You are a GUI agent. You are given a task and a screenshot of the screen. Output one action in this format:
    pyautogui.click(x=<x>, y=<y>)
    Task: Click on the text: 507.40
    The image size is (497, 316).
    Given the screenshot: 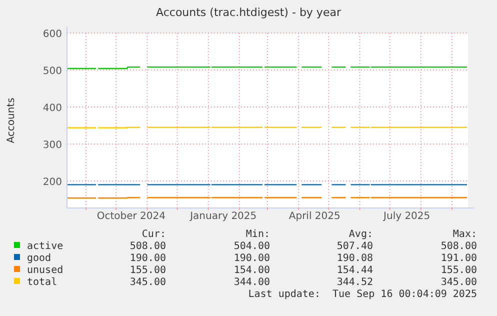 What is the action you would take?
    pyautogui.click(x=354, y=246)
    